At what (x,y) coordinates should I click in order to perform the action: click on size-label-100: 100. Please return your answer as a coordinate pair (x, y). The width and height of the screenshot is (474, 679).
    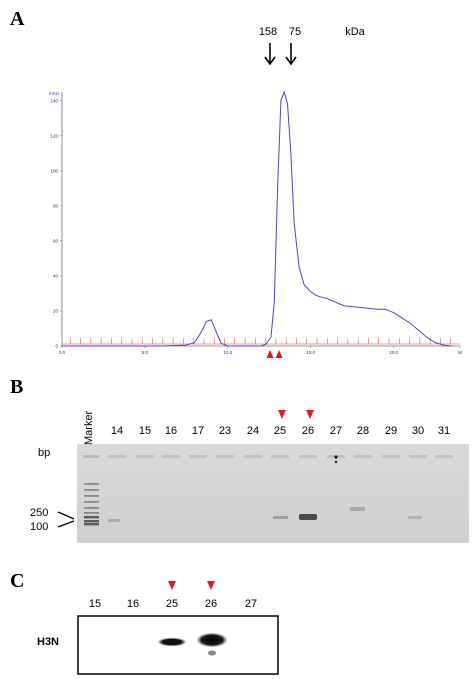
    Looking at the image, I should click on (39, 527).